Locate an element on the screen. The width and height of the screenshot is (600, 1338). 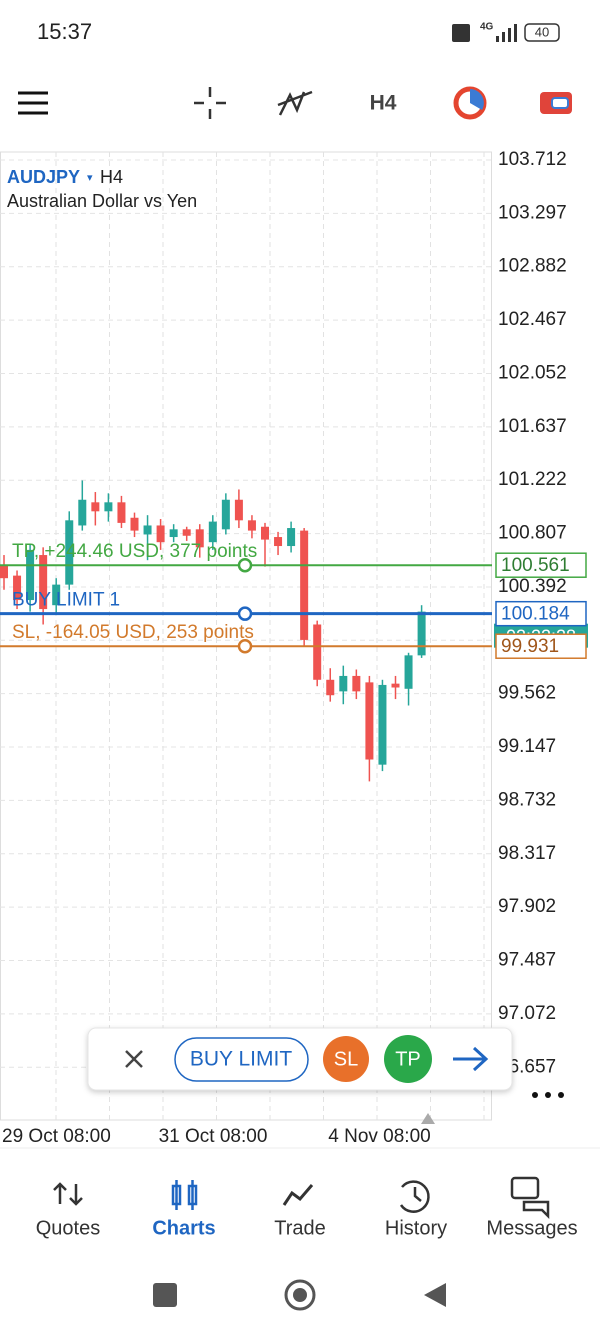
objects-icon-part is located at coordinates (477, 99).